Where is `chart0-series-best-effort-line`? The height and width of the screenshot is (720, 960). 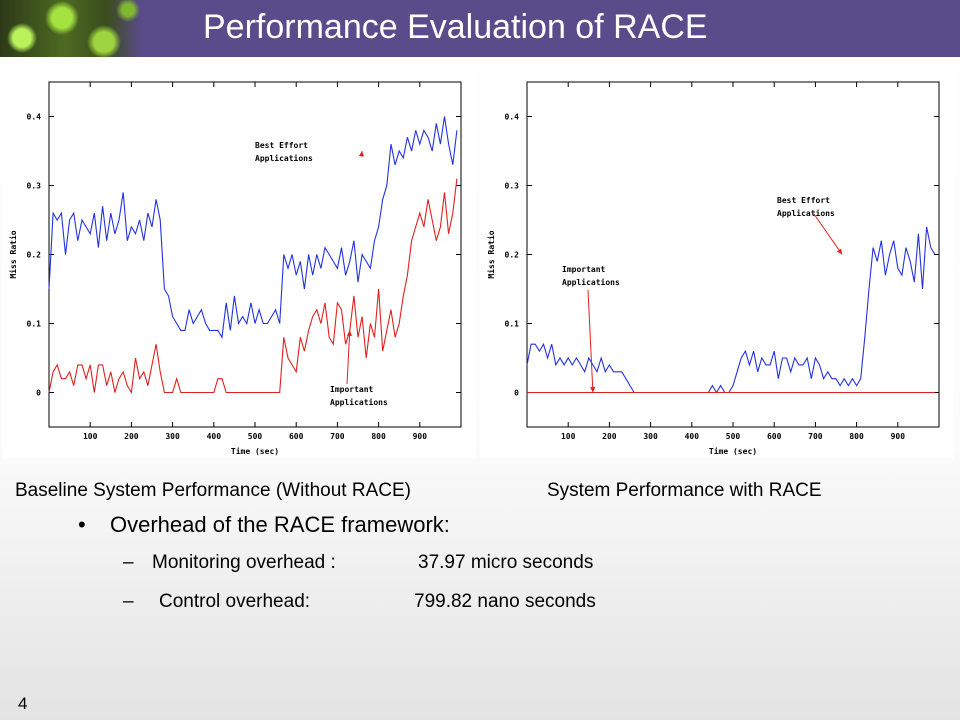 chart0-series-best-effort-line is located at coordinates (253, 227).